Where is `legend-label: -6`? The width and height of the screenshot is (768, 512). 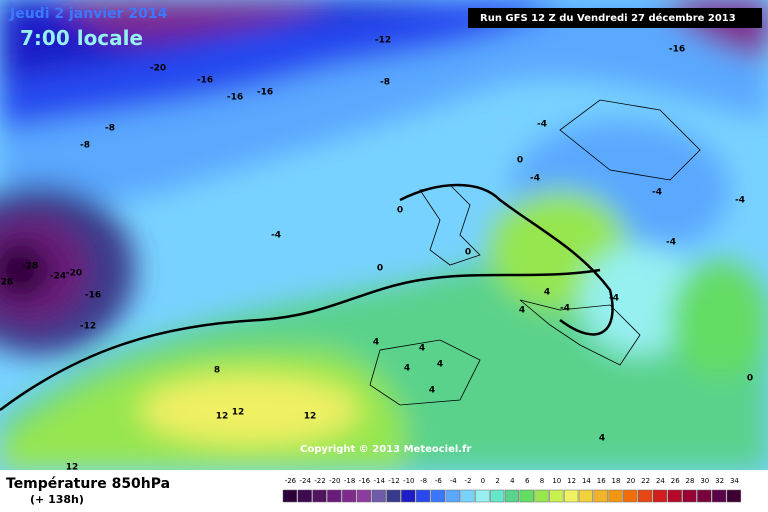
legend-label: -6 is located at coordinates (439, 481).